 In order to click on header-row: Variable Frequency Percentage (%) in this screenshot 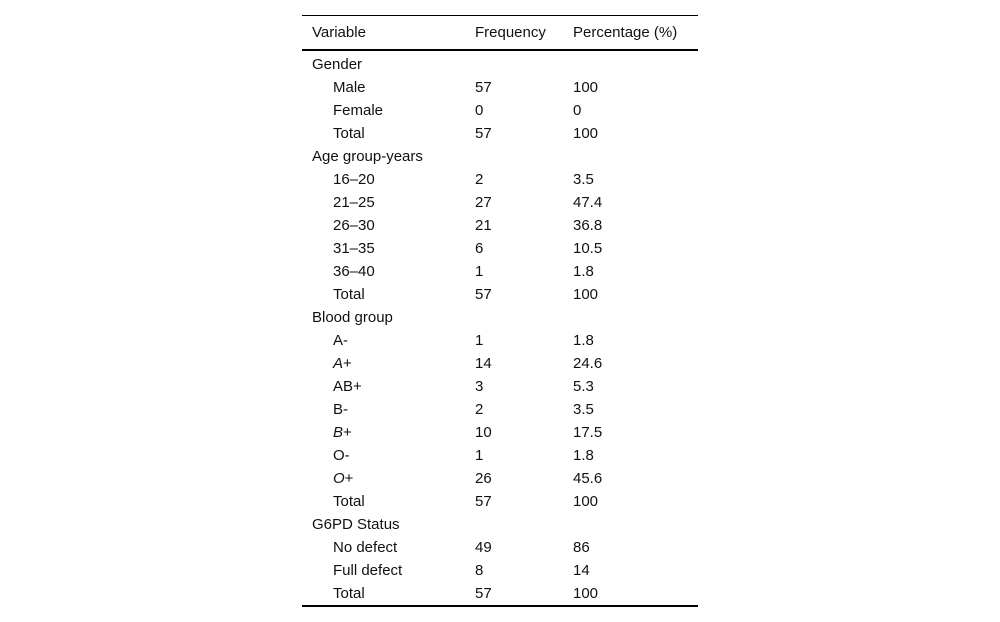, I will do `click(500, 33)`.